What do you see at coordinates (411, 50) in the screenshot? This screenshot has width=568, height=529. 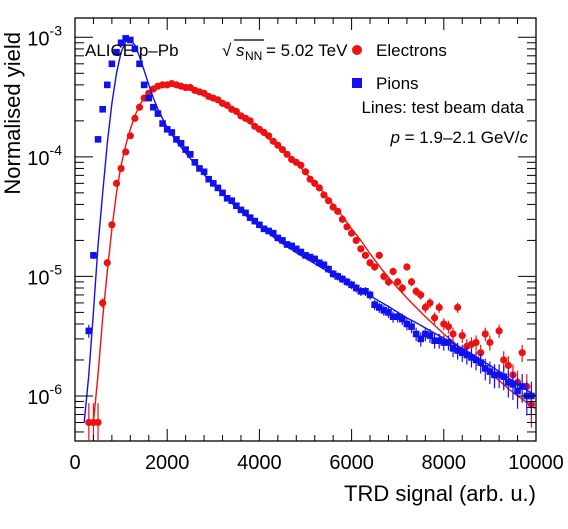 I see `legend-label-electrons: Electrons` at bounding box center [411, 50].